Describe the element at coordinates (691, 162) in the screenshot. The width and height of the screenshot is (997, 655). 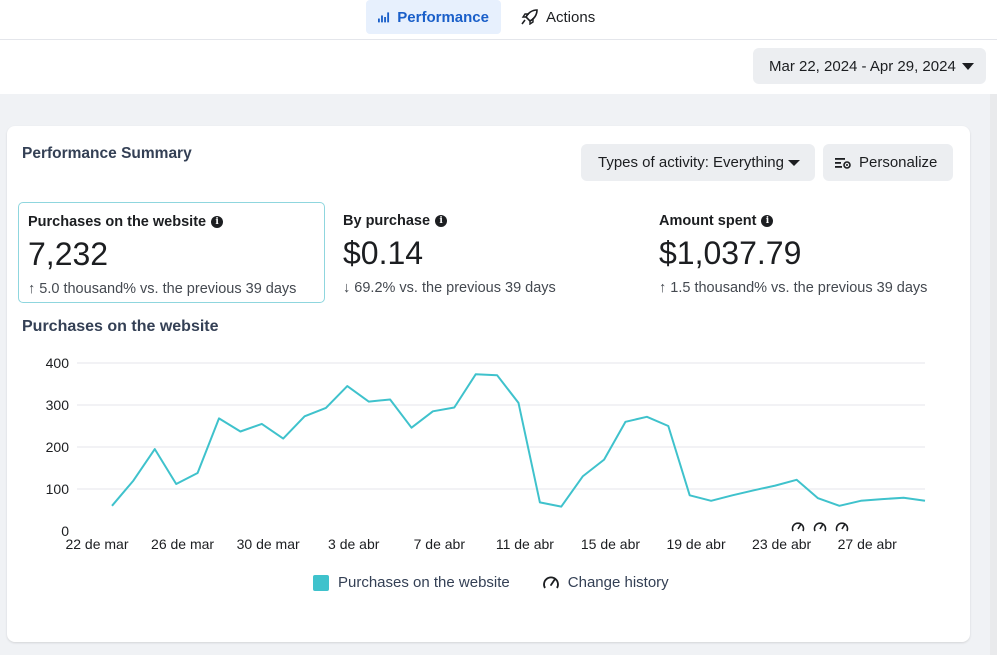
I see `activity-types-label: Types of activity: Everything` at that location.